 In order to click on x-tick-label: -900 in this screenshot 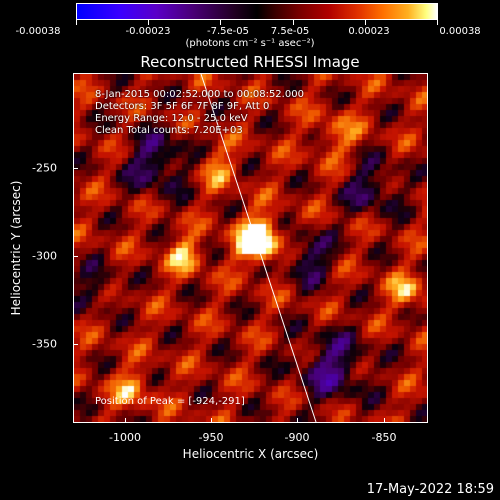, I will do `click(297, 437)`.